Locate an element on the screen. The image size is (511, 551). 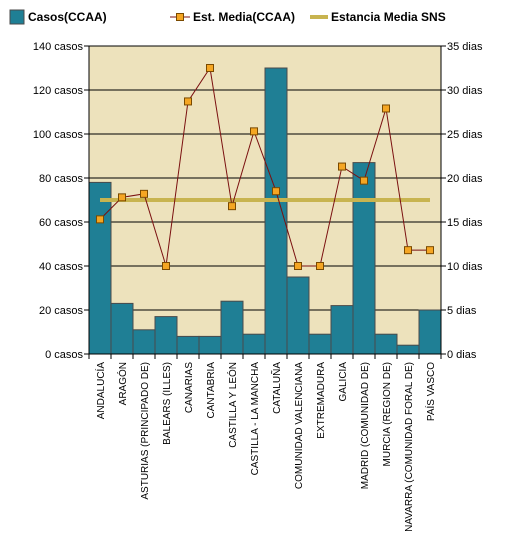
legend-swatch-marker is located at coordinates (180, 17).